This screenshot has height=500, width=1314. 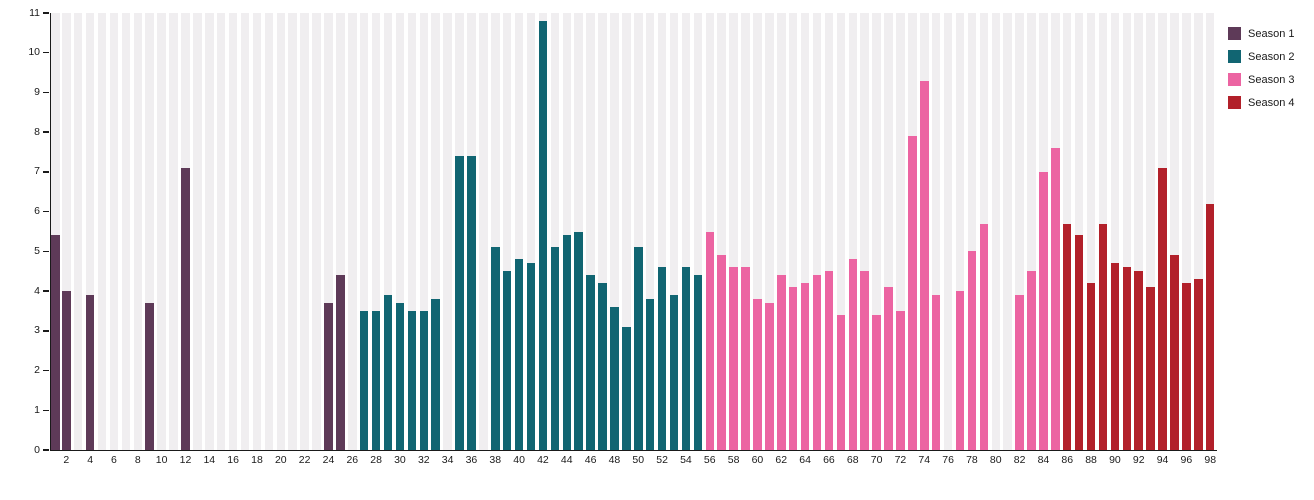 What do you see at coordinates (137, 460) in the screenshot?
I see `x-tick-label: 8` at bounding box center [137, 460].